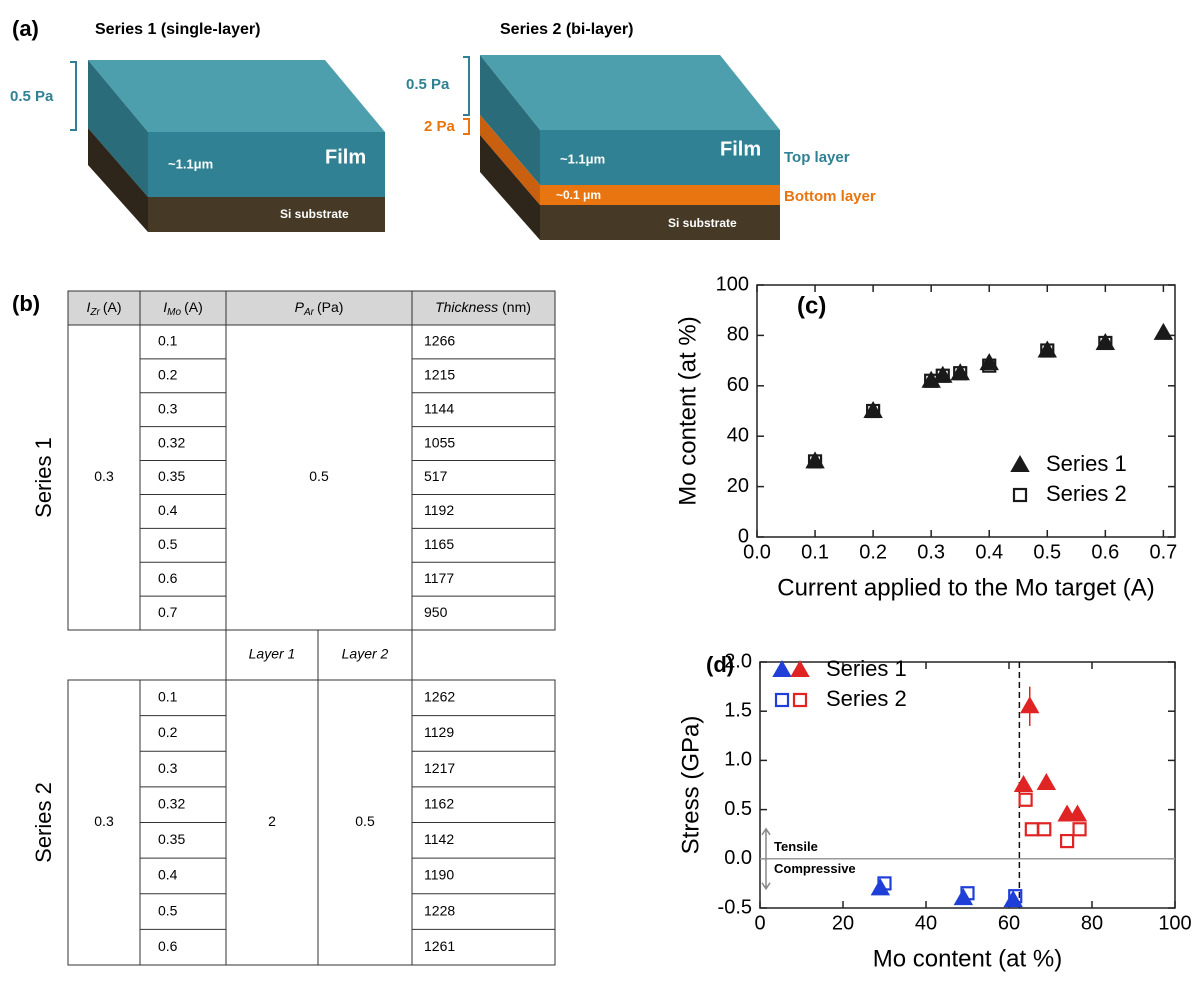 The height and width of the screenshot is (981, 1200). Describe the element at coordinates (439, 697) in the screenshot. I see `table-cell: 1262` at that location.